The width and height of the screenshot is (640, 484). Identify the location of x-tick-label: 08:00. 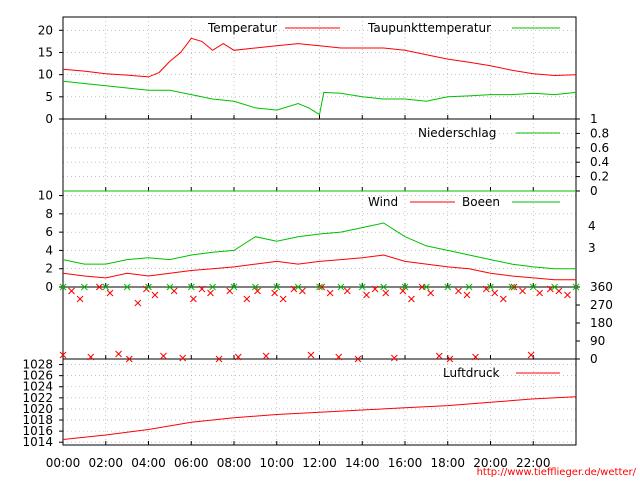
(234, 463).